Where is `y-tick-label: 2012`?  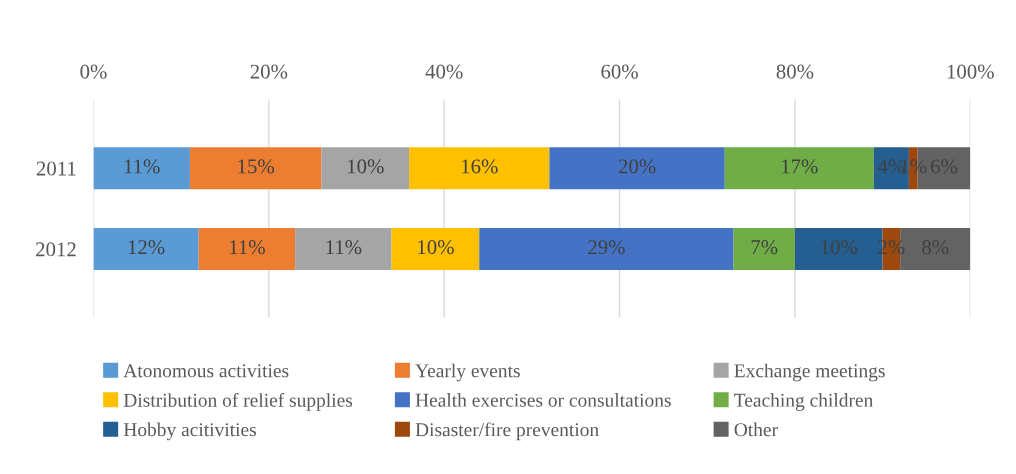
y-tick-label: 2012 is located at coordinates (56, 249).